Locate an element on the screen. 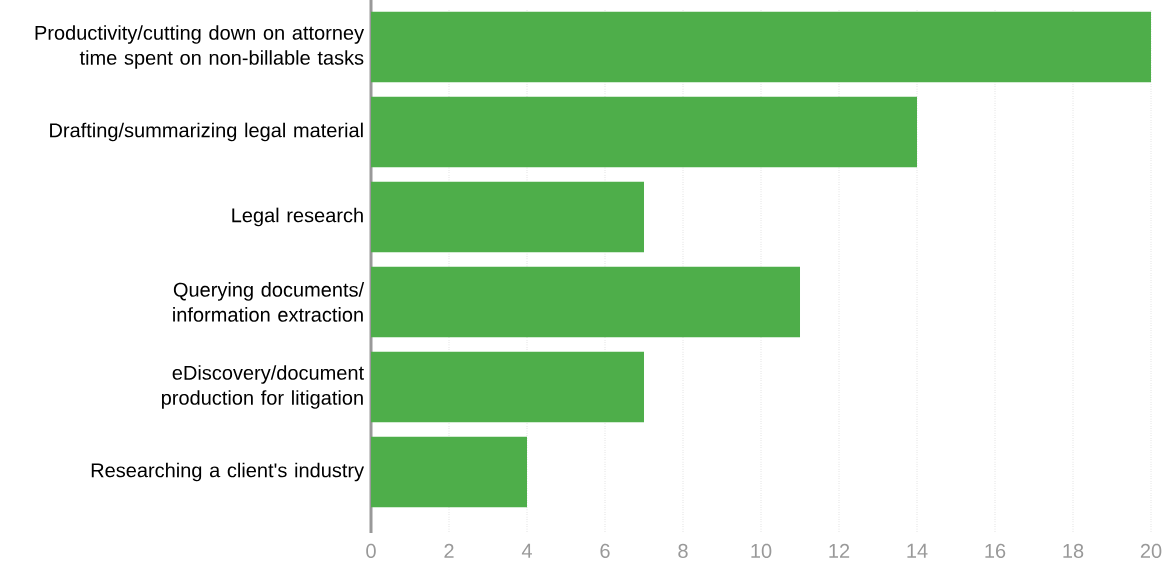  x-tick-label: 14 is located at coordinates (917, 550).